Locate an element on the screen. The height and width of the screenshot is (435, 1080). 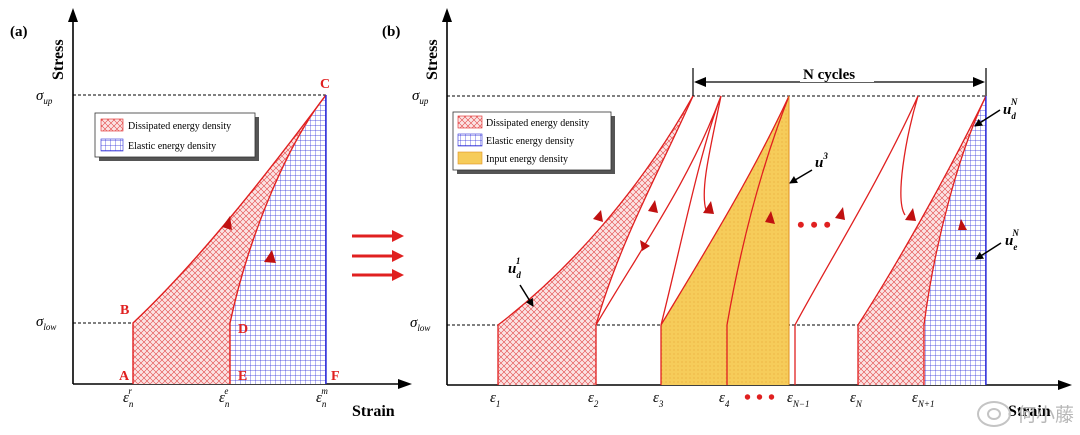
annotation-u3: u3 is located at coordinates (821, 161).